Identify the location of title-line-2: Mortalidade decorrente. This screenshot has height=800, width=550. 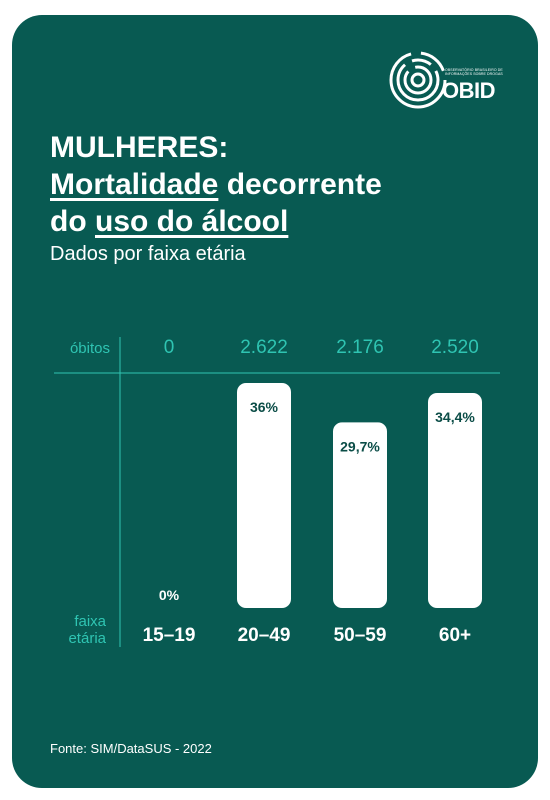
(275, 184).